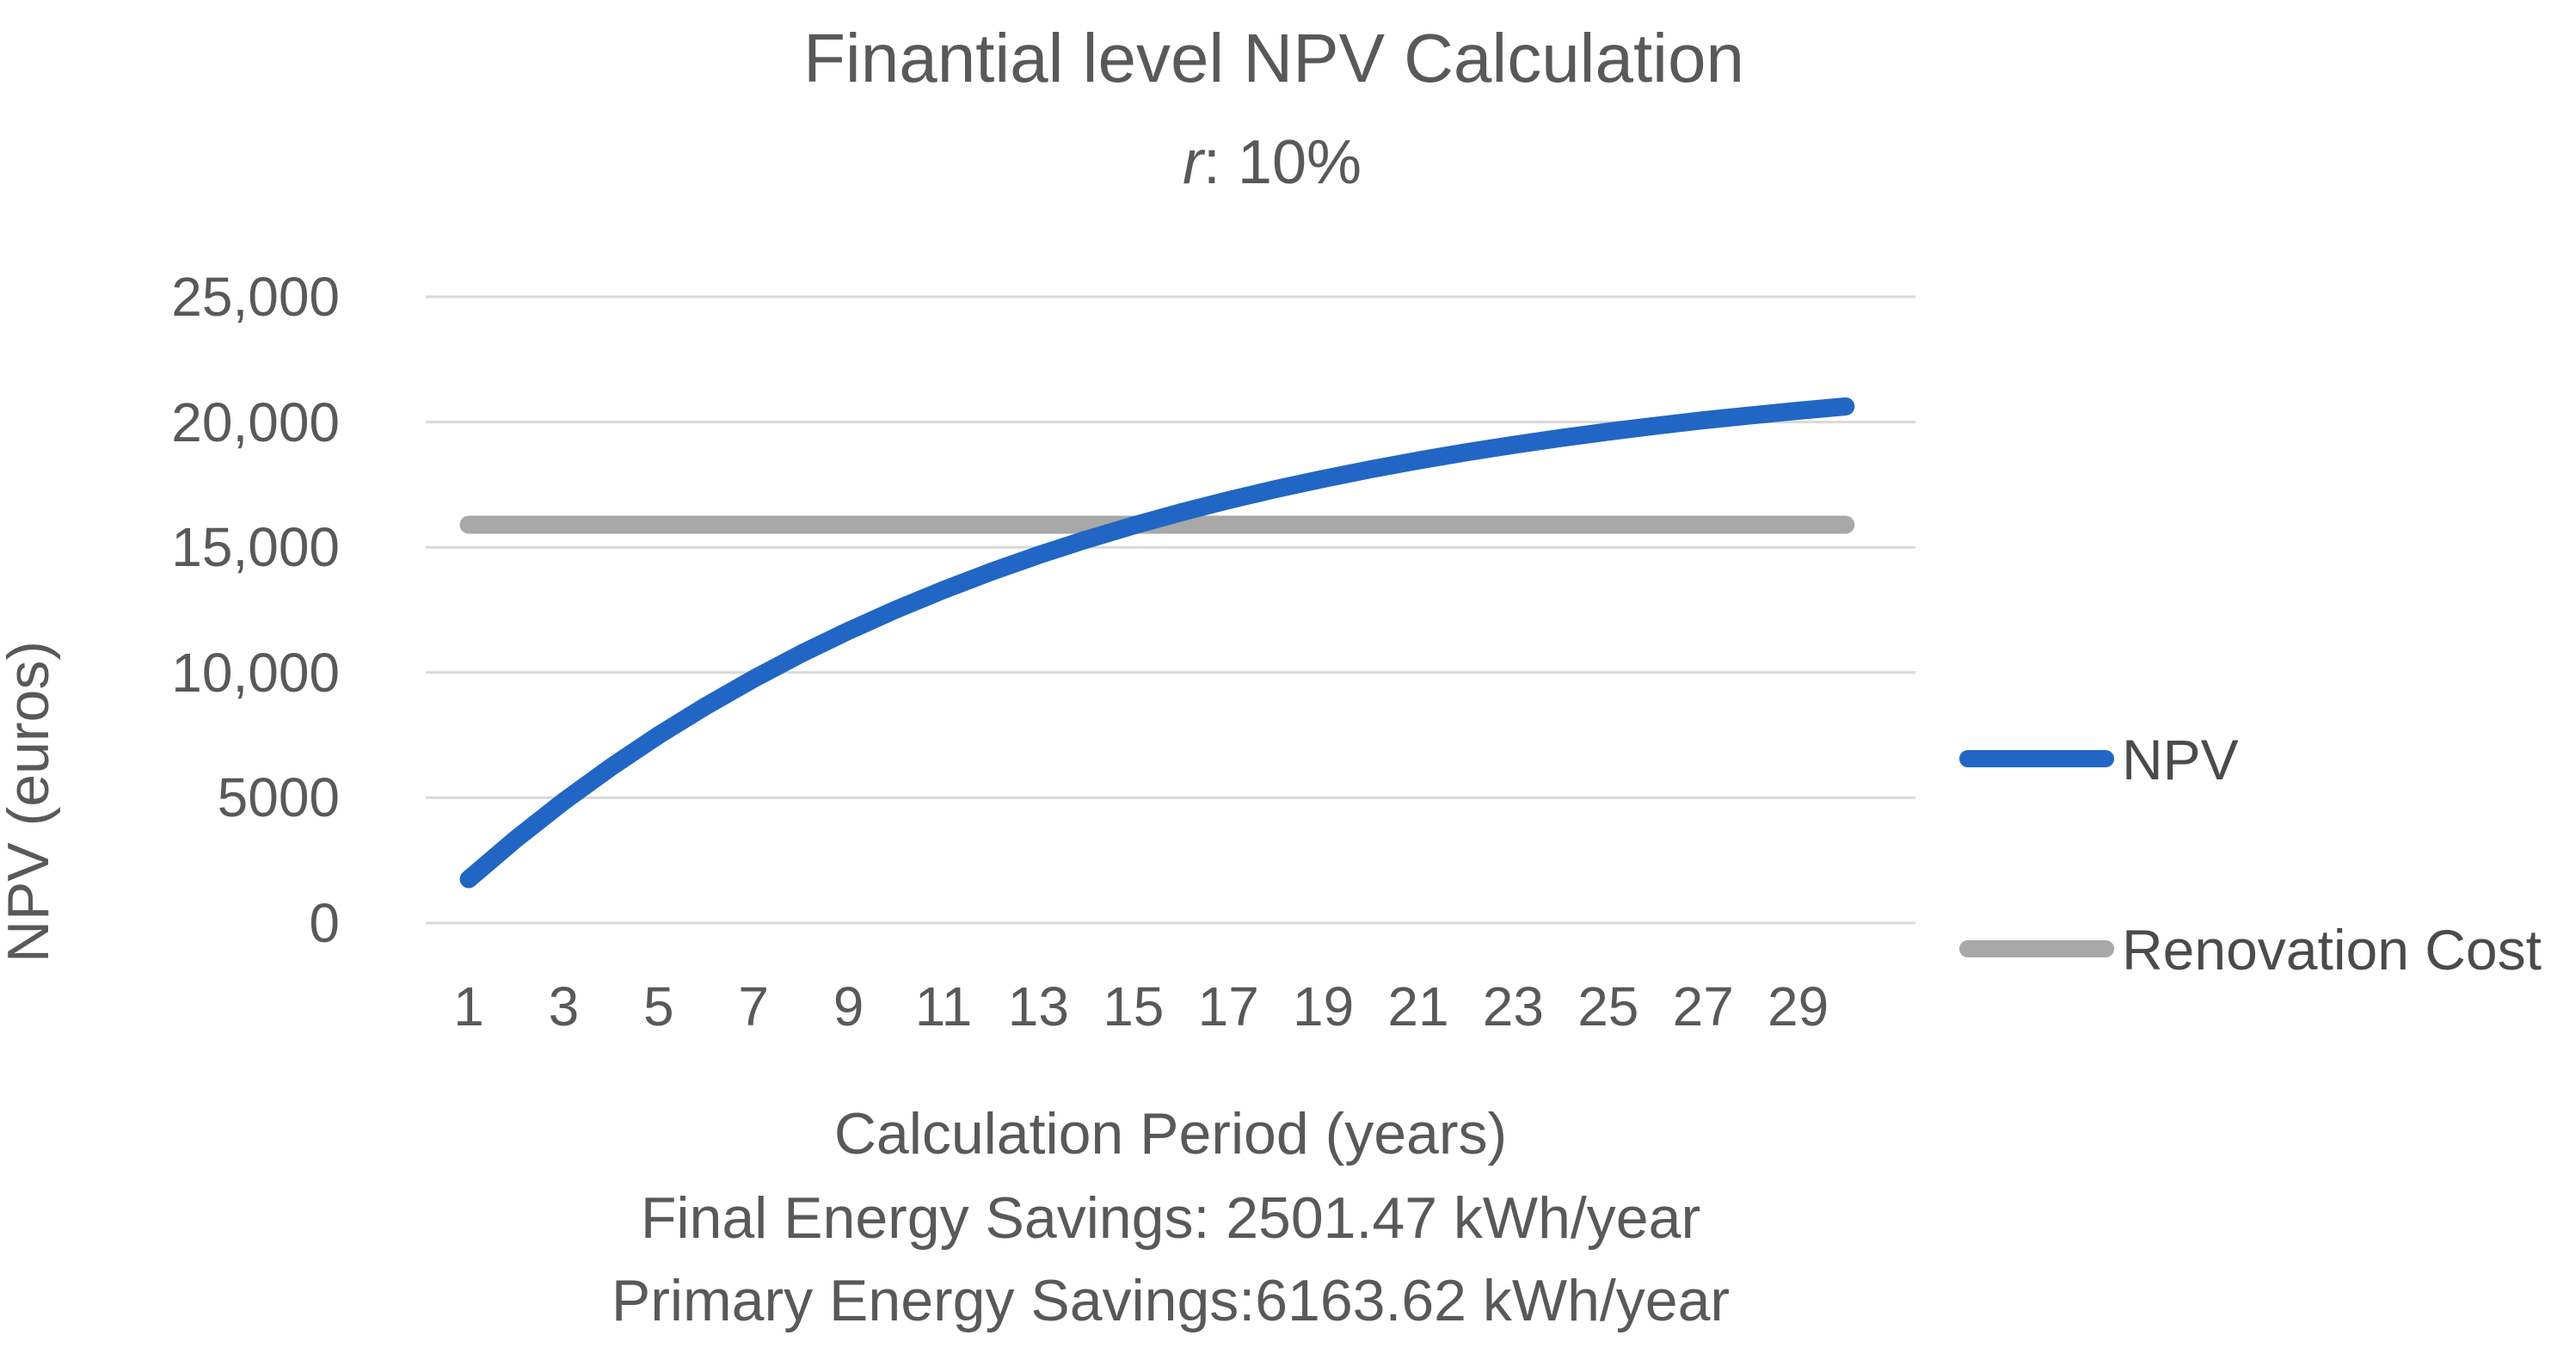  I want to click on legend-label-renovation-cost: Renovation Cost, so click(2332, 950).